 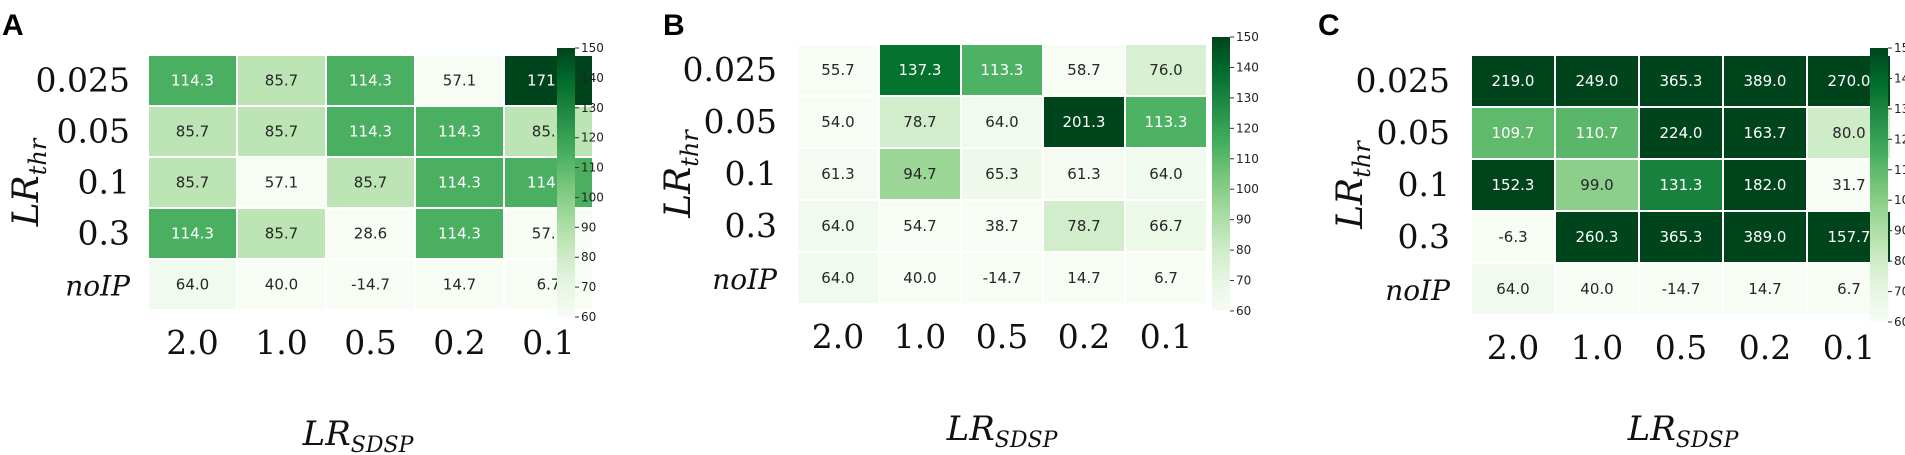 I want to click on cell-value-label: -6.3, so click(x=1512, y=237).